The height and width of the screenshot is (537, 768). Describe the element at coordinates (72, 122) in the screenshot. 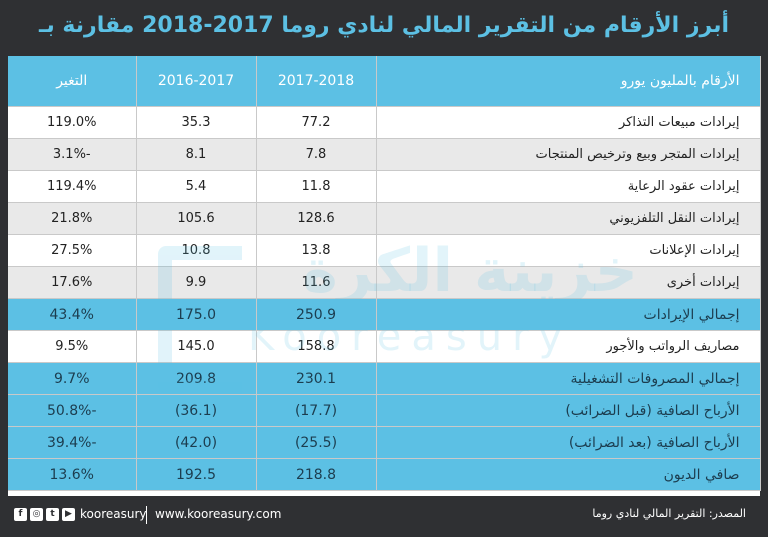

I see `cell-change: 119.0%` at that location.